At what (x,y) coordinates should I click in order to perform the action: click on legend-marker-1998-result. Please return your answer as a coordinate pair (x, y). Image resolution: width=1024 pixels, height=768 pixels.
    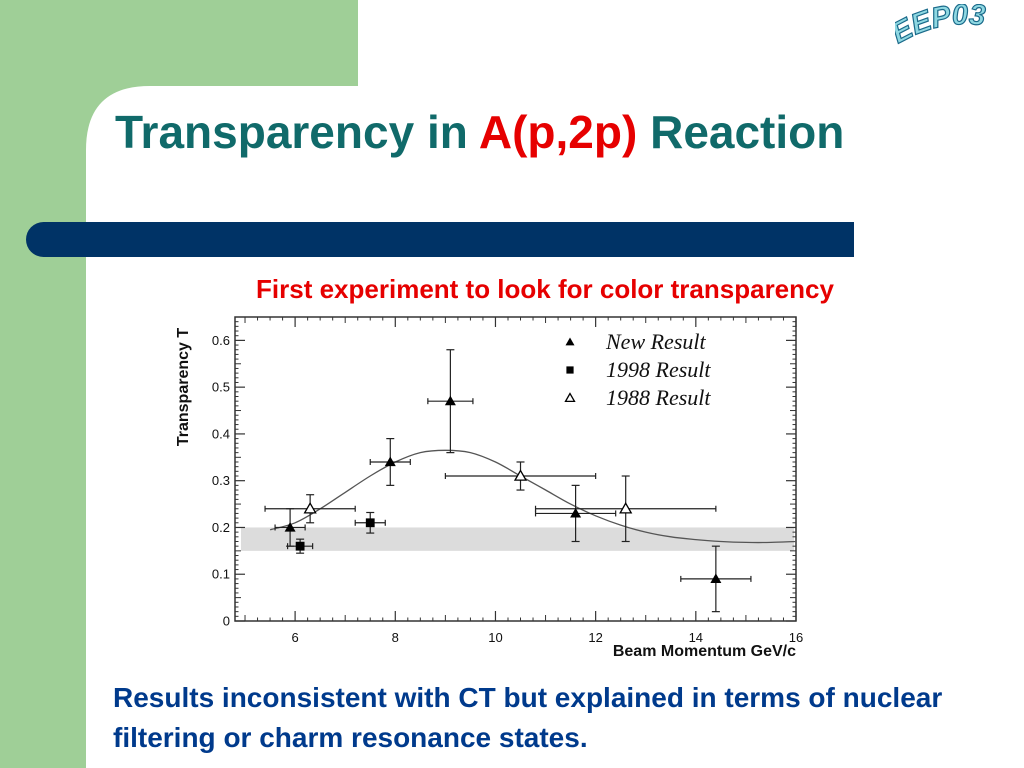
    Looking at the image, I should click on (570, 370).